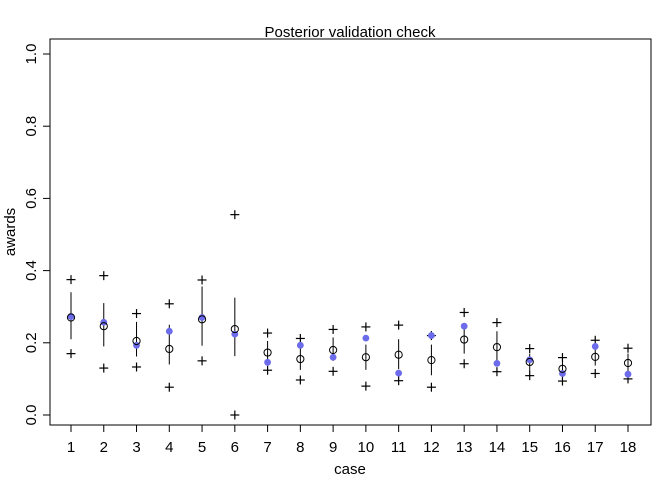  What do you see at coordinates (31, 342) in the screenshot?
I see `y-tick-label: 0.2` at bounding box center [31, 342].